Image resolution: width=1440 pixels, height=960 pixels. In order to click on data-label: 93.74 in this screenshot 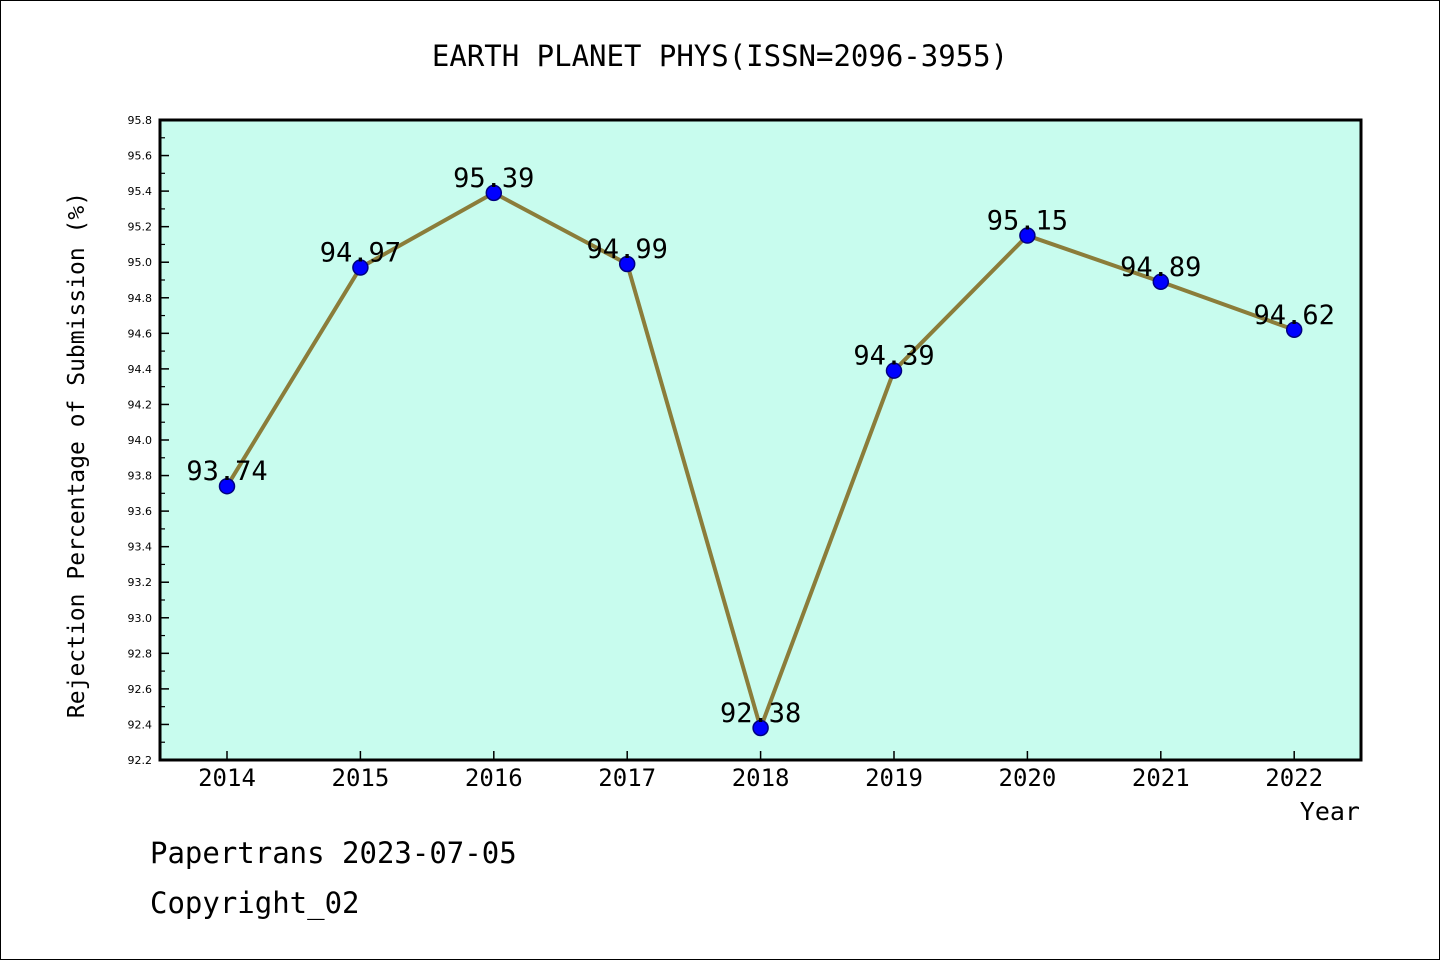, I will do `click(226, 471)`.